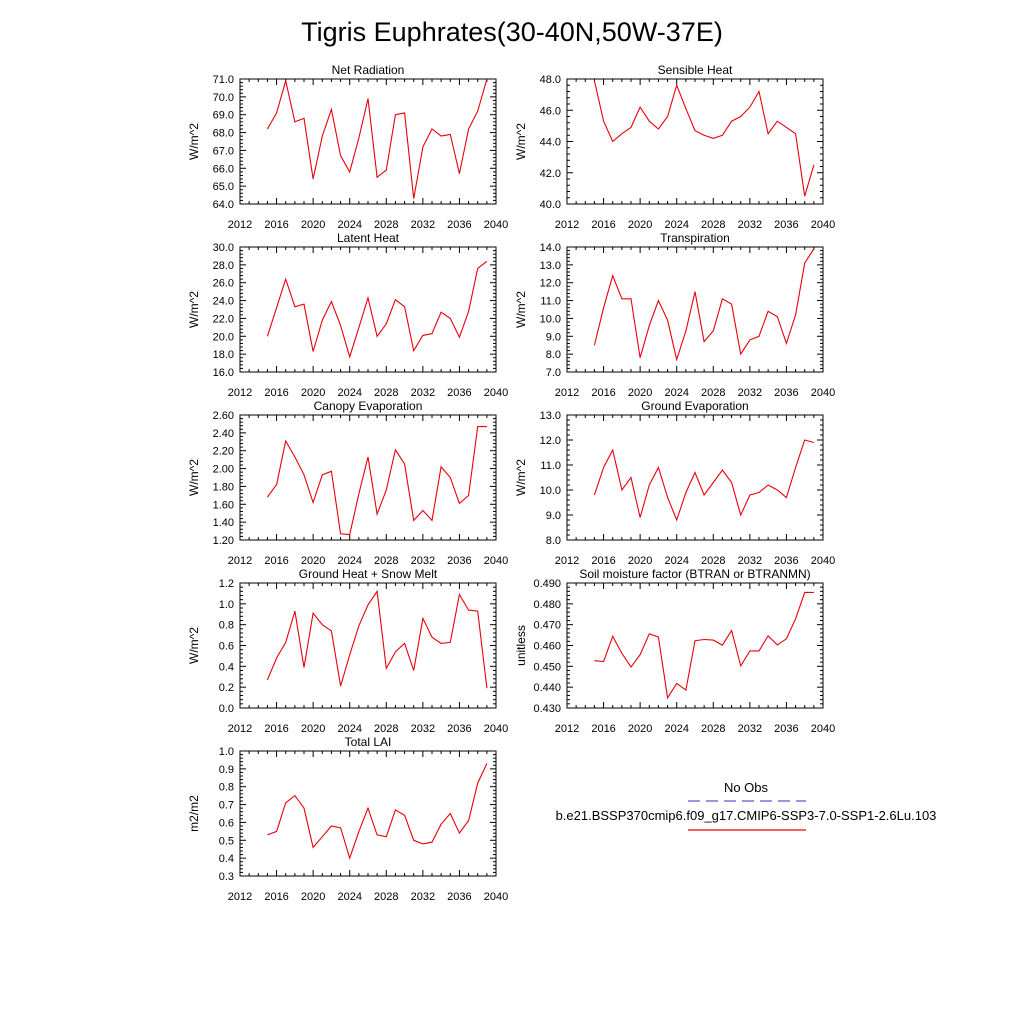 The height and width of the screenshot is (1024, 1024). What do you see at coordinates (223, 151) in the screenshot?
I see `y-tick-label: 67.0` at bounding box center [223, 151].